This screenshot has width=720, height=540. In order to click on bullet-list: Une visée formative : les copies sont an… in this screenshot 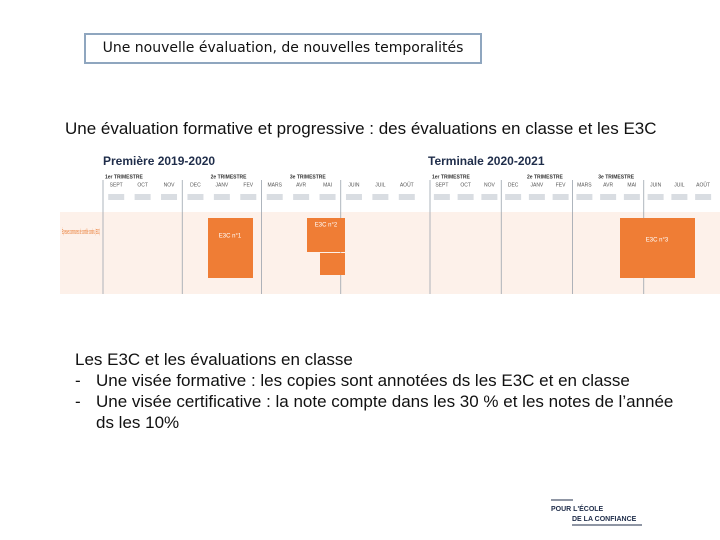, I will do `click(375, 401)`.